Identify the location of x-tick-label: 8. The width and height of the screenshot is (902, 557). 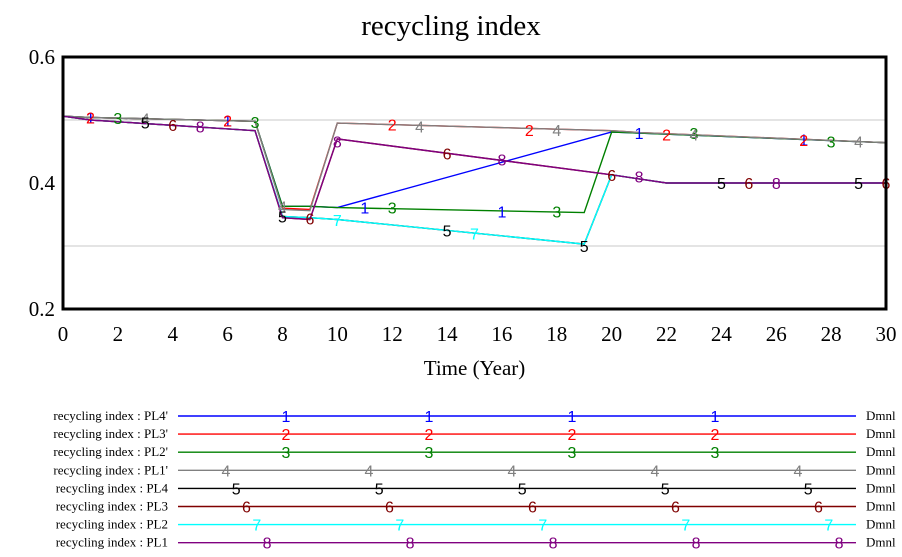
(282, 334).